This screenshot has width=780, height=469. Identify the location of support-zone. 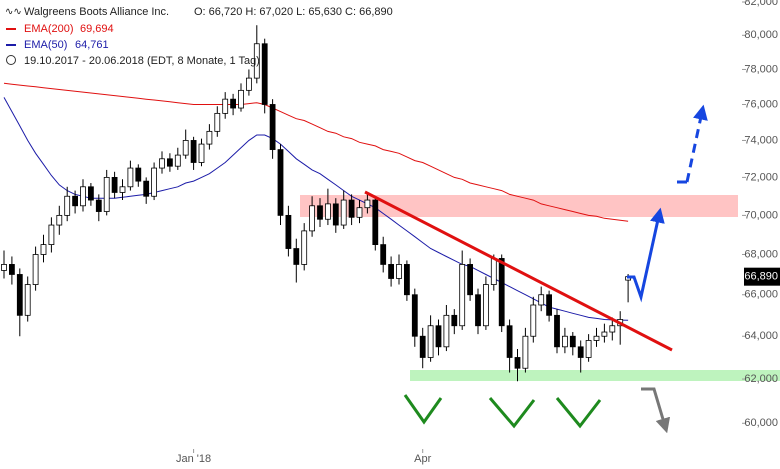
(595, 375).